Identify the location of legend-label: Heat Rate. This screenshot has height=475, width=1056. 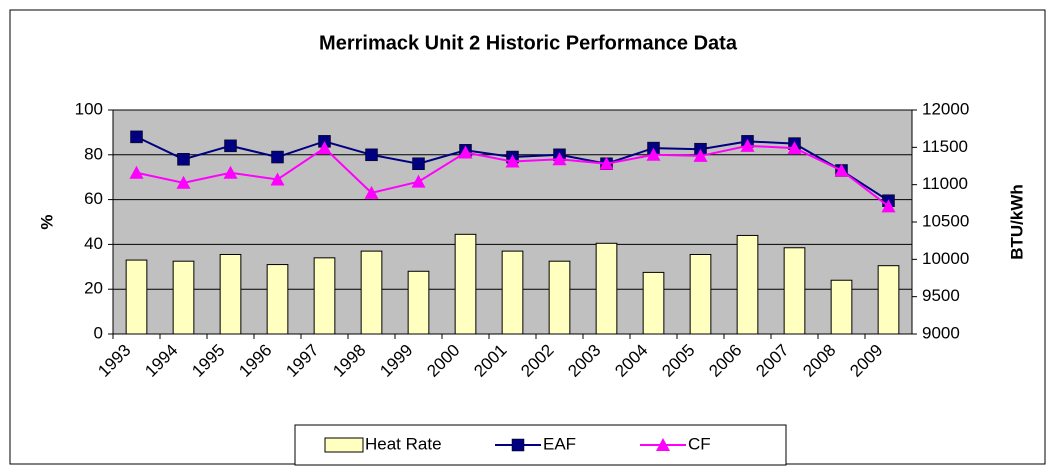
(403, 443).